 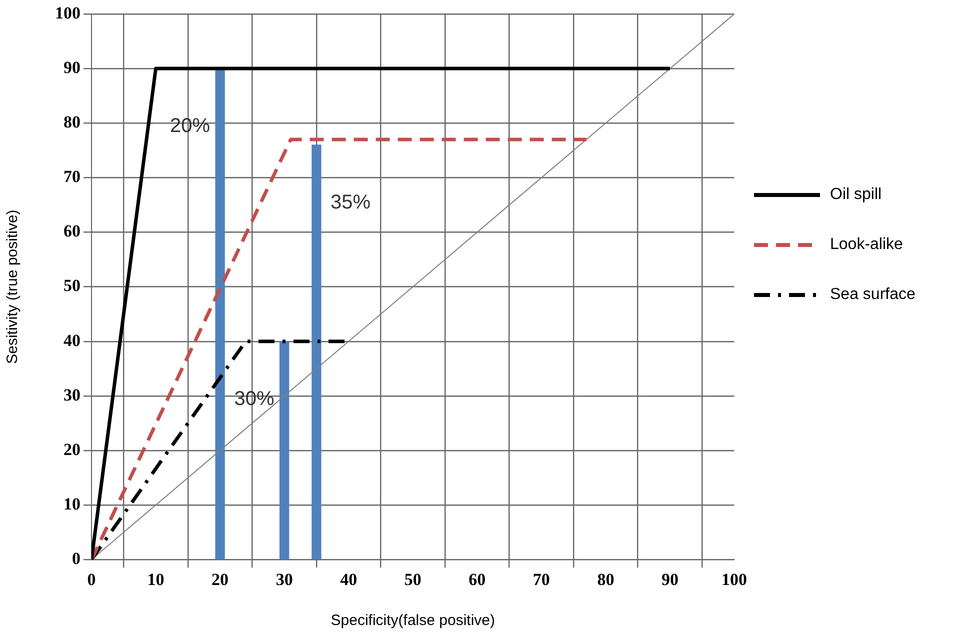 I want to click on x-tick-label: 50, so click(x=413, y=580).